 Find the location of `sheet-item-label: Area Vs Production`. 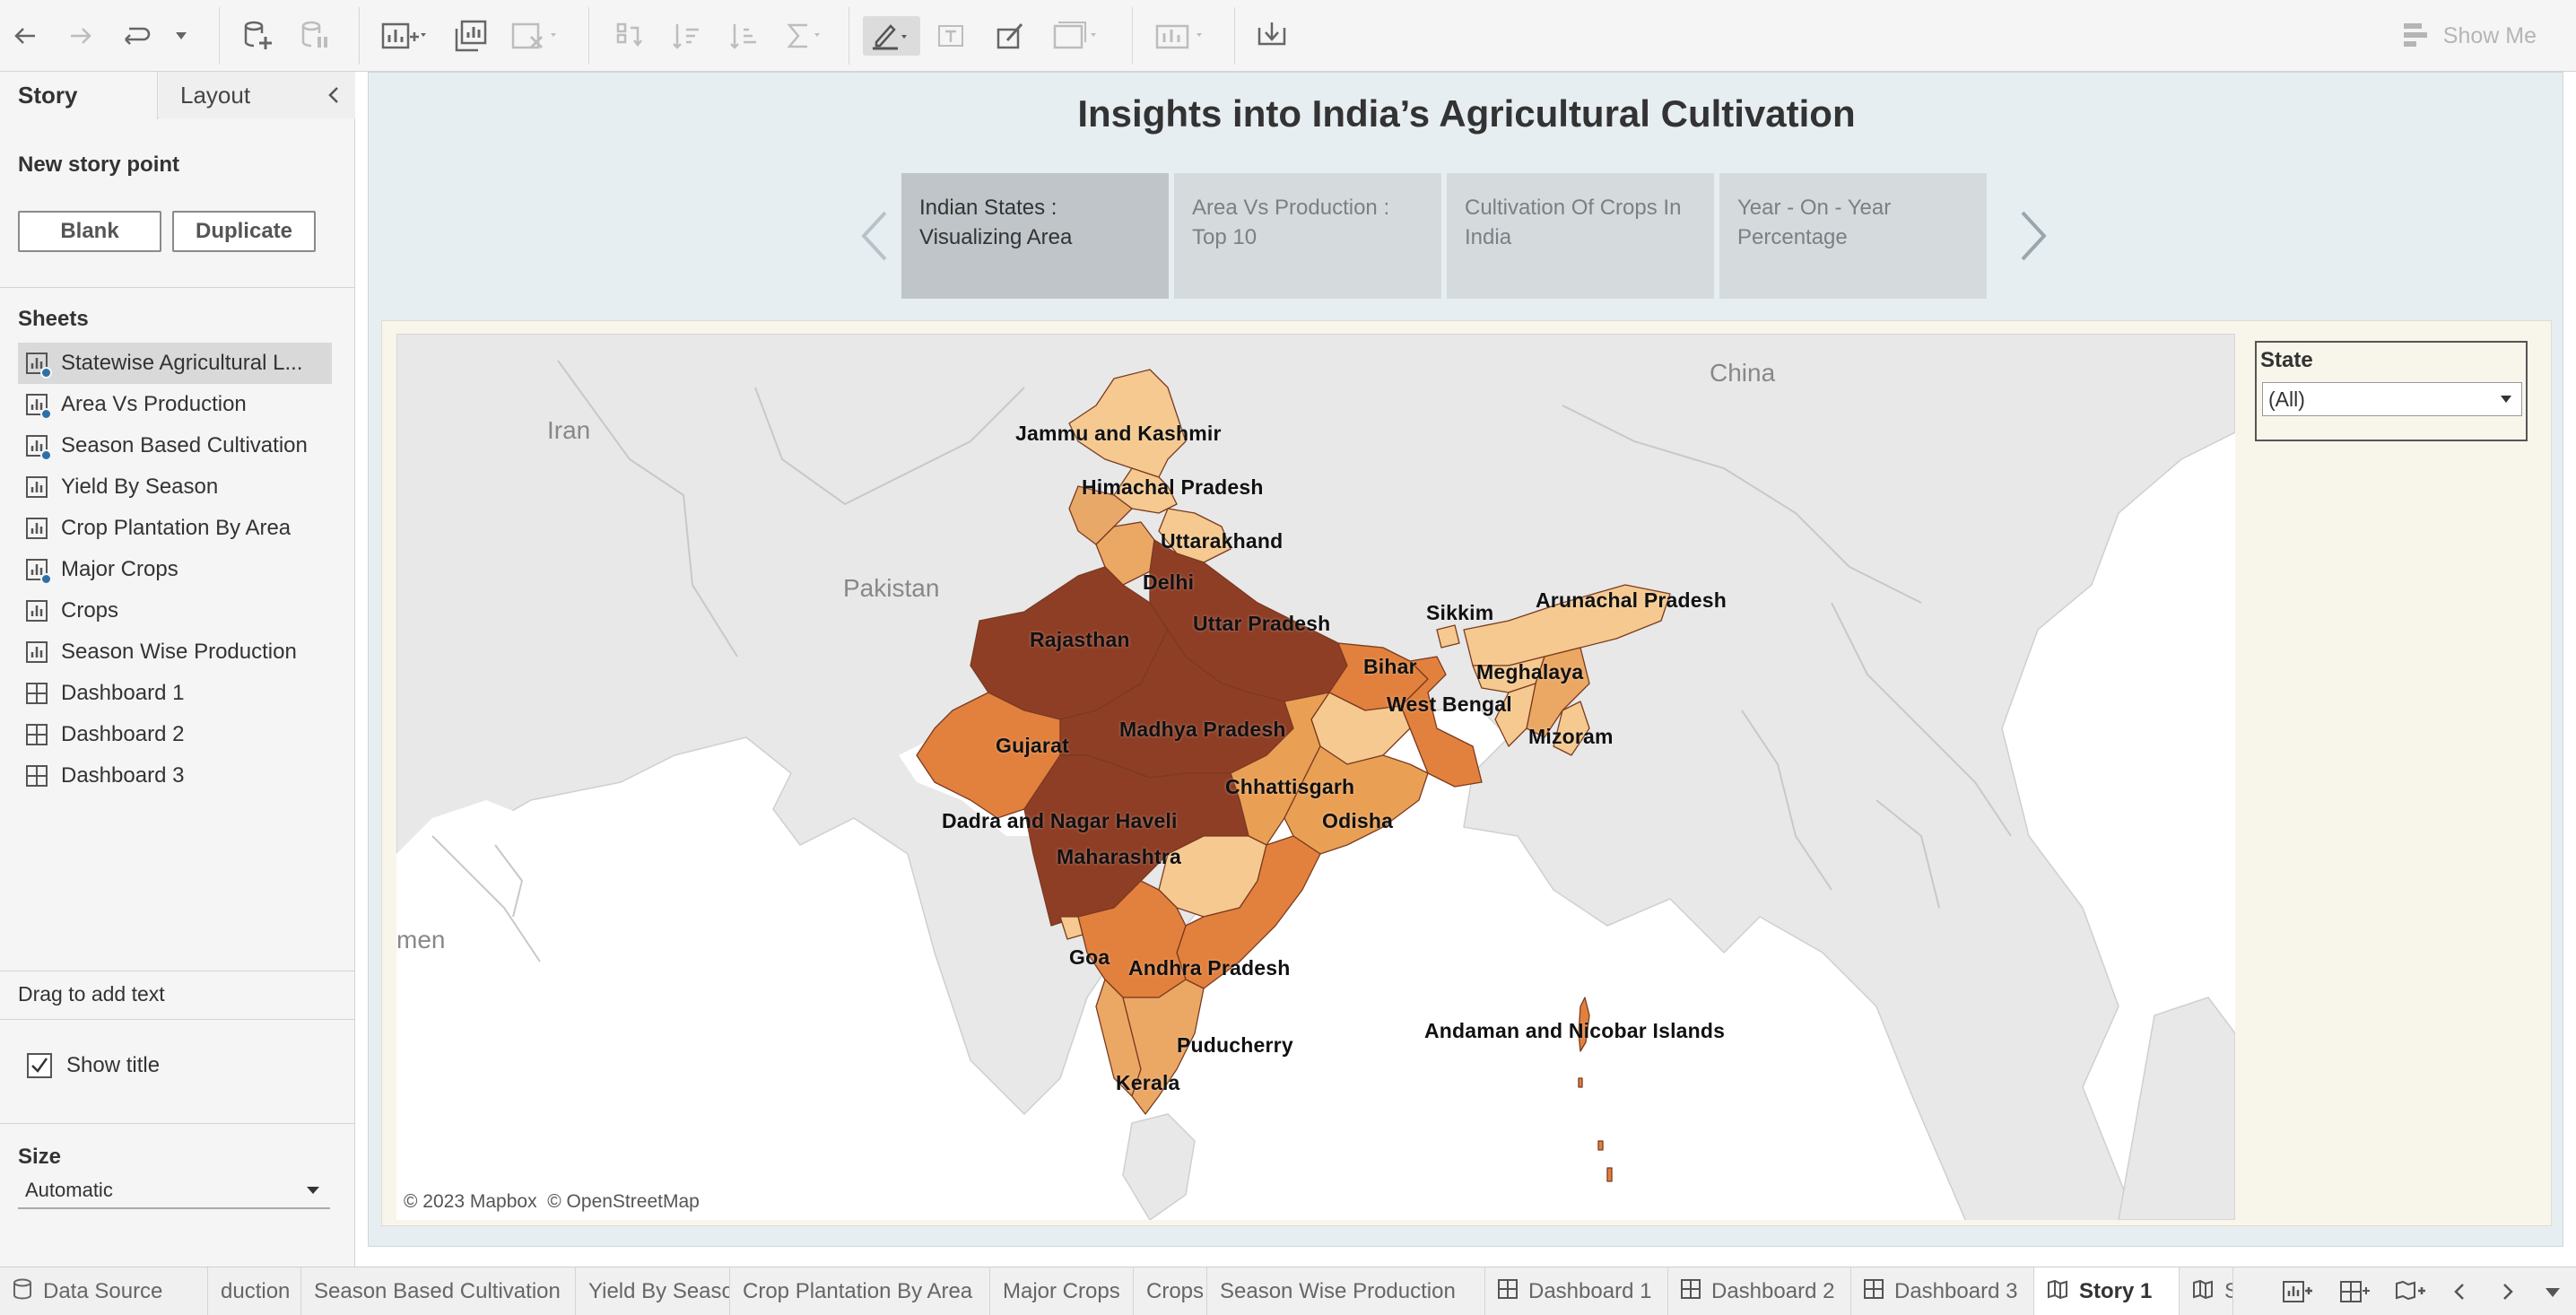

sheet-item-label: Area Vs Production is located at coordinates (154, 404).